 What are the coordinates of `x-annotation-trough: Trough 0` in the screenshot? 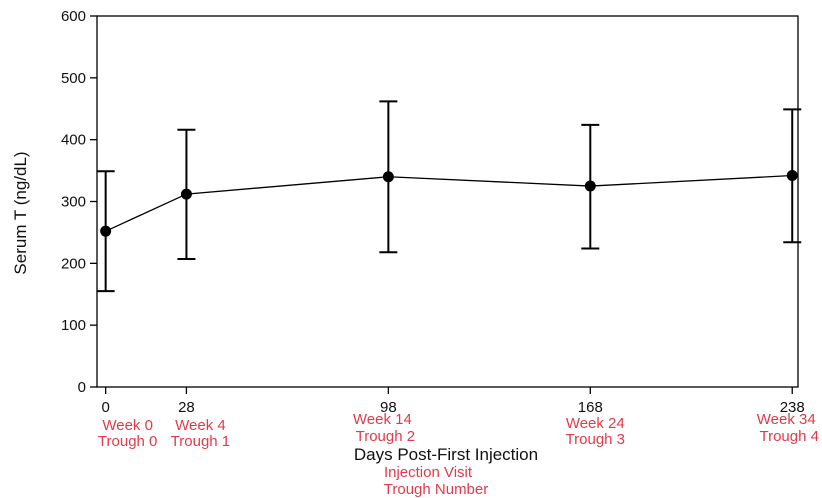 It's located at (127, 441).